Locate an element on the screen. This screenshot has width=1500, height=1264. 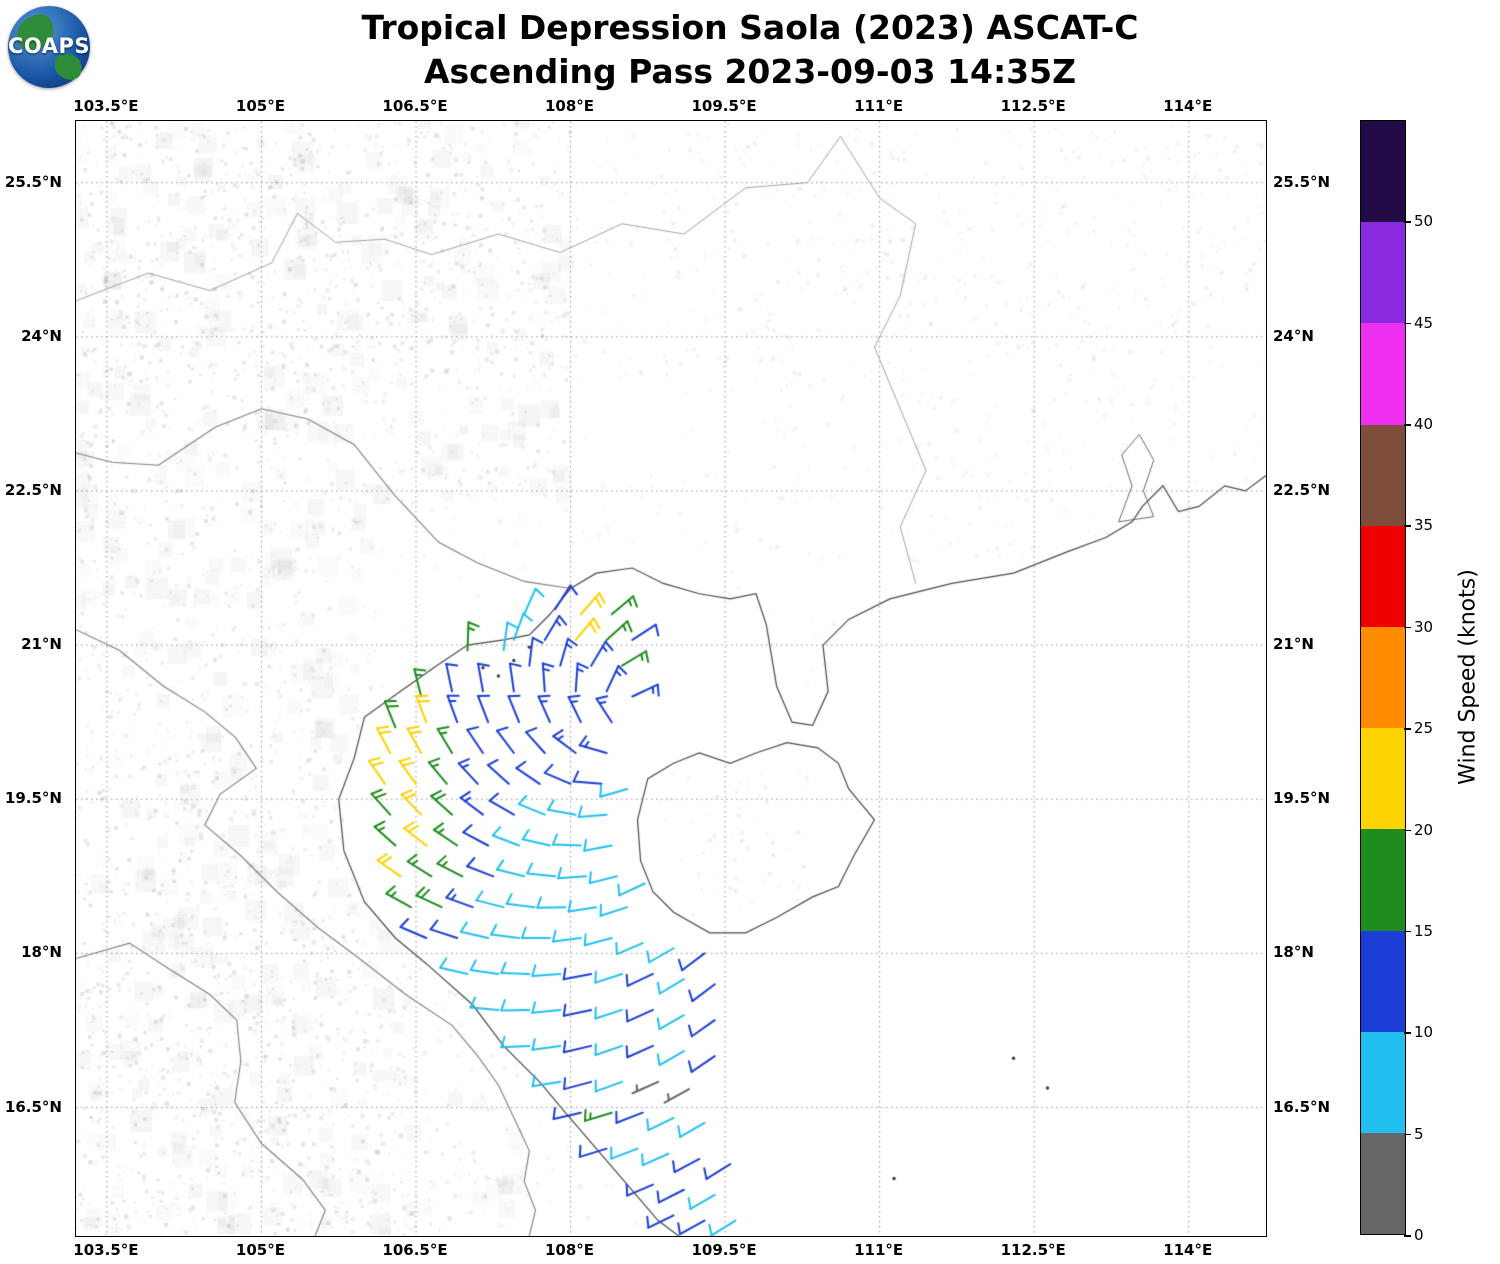
plot-title-line1: Tropical Depression Saola (2023) ASCAT-C is located at coordinates (750, 27).